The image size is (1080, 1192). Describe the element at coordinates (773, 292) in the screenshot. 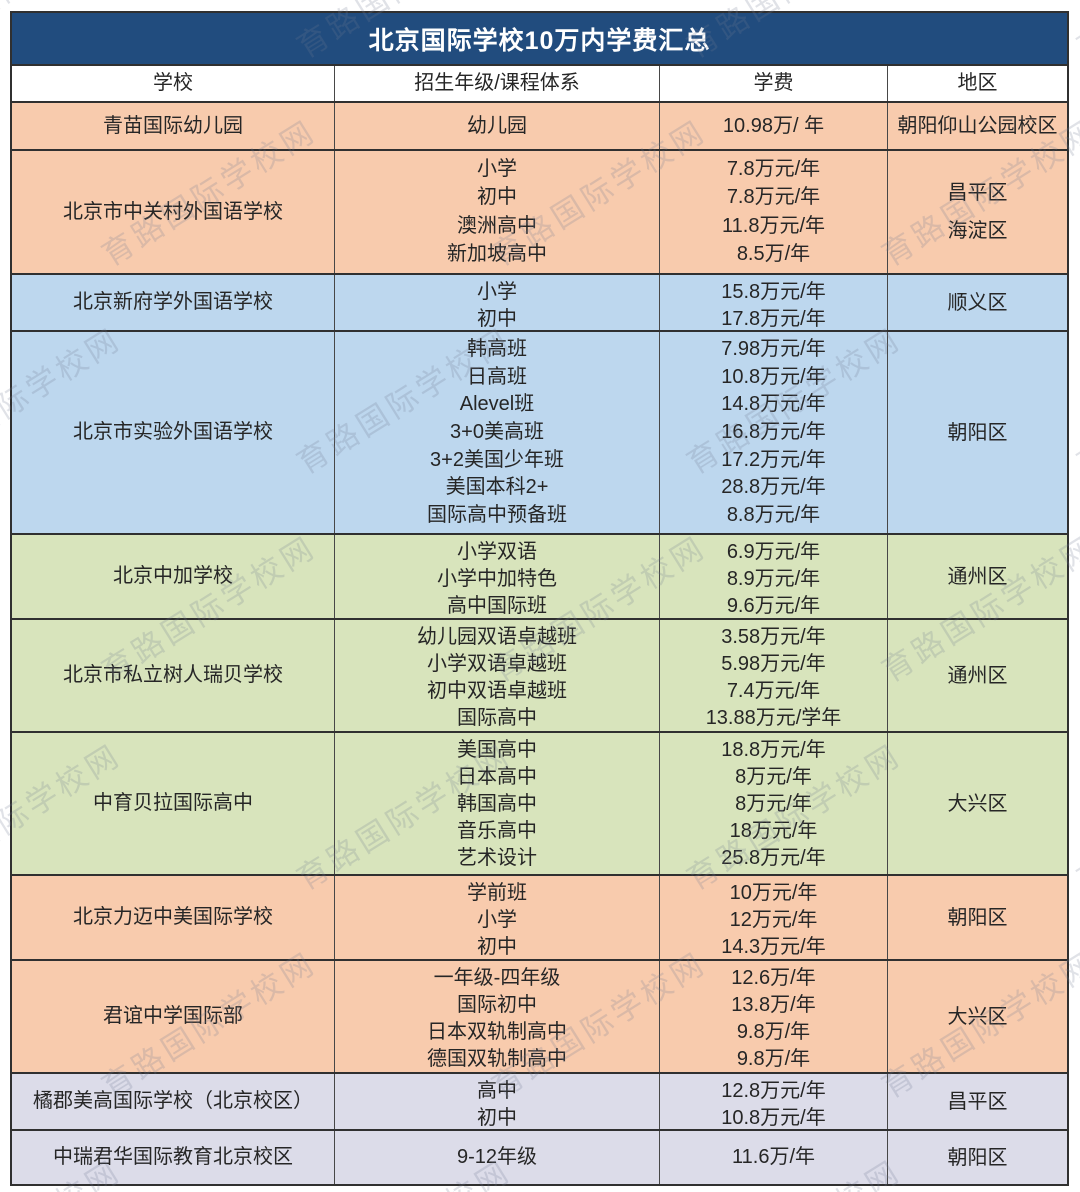

I see `fee-line: 15.8万元/年` at that location.